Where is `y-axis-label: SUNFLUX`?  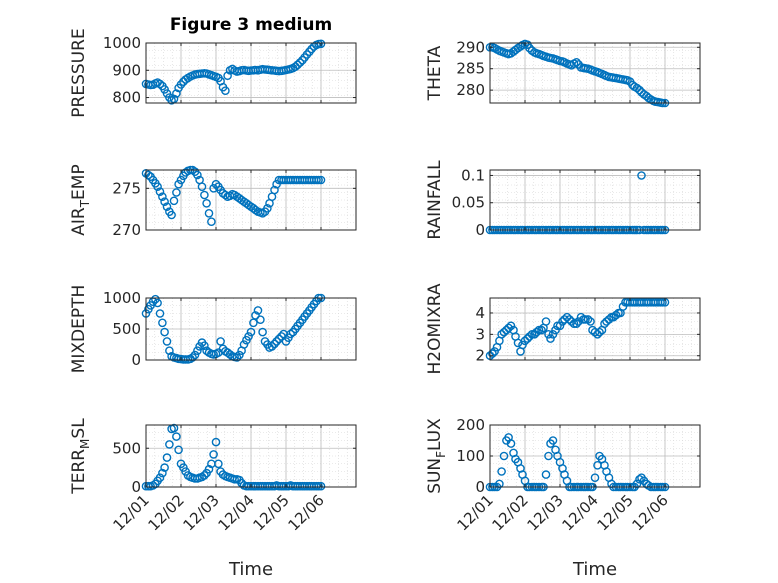
y-axis-label: SUNFLUX is located at coordinates (436, 456).